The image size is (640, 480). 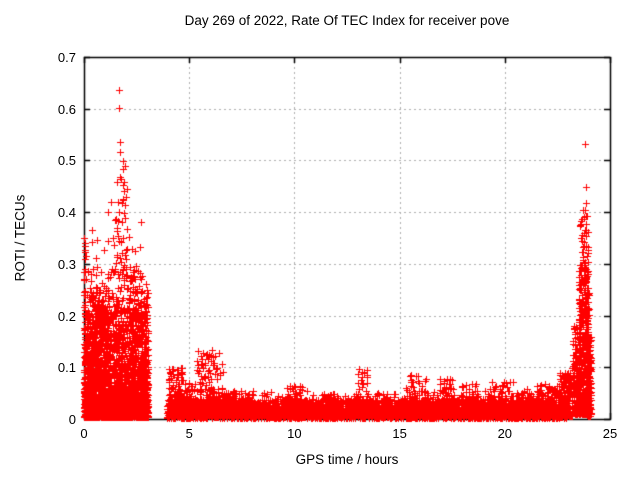 I want to click on x-tick-label: 20, so click(x=505, y=433).